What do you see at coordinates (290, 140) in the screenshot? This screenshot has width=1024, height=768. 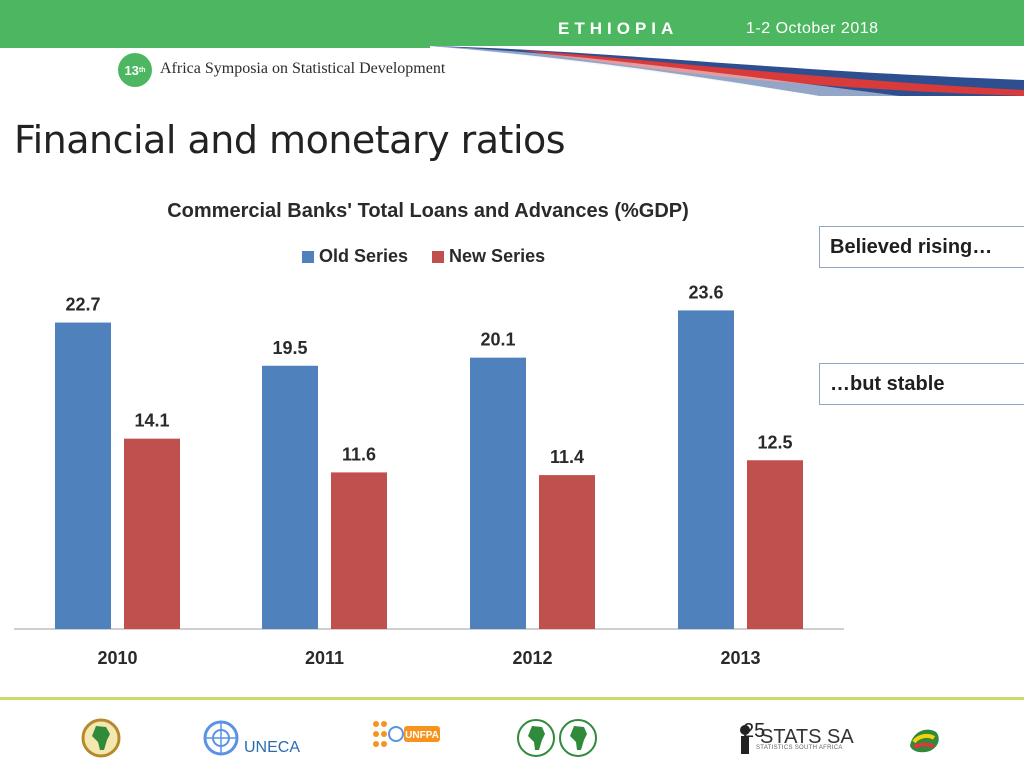 I see `page-title: Financial and monetary ratios` at bounding box center [290, 140].